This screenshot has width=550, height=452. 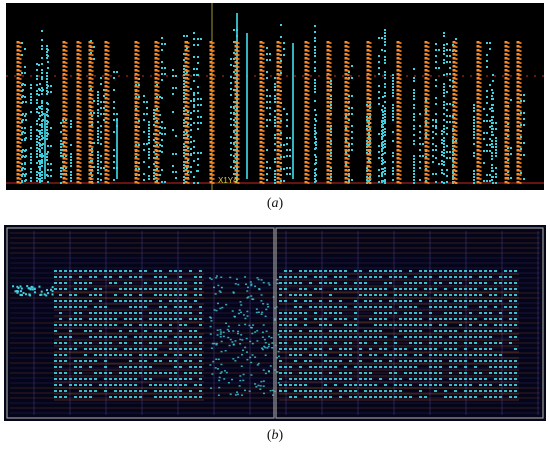 What do you see at coordinates (228, 180) in the screenshot?
I see `clock-region-label: X1Y4` at bounding box center [228, 180].